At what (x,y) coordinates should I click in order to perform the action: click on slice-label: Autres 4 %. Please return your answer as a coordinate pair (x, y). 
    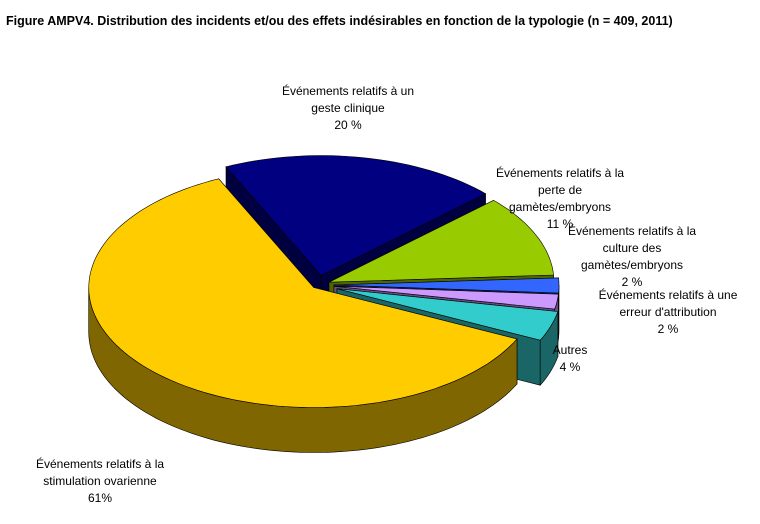
    Looking at the image, I should click on (570, 359).